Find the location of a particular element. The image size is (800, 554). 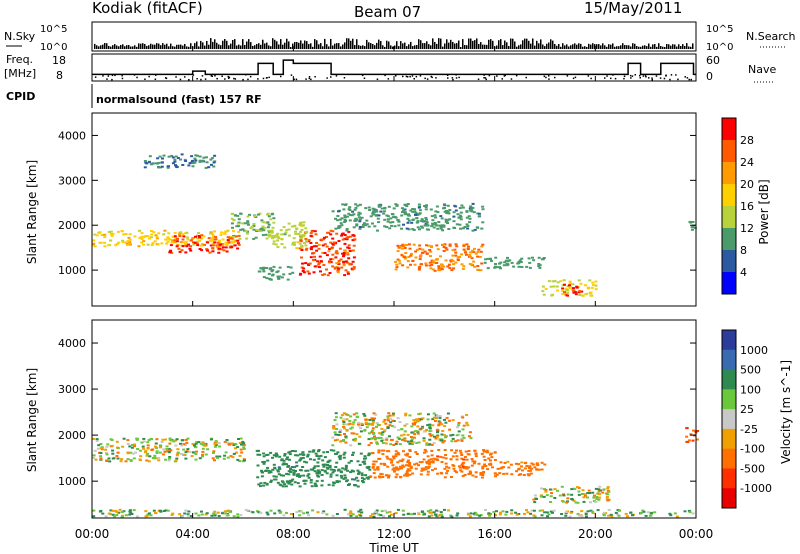

power-colorbar-tick-label: 24 is located at coordinates (747, 162).